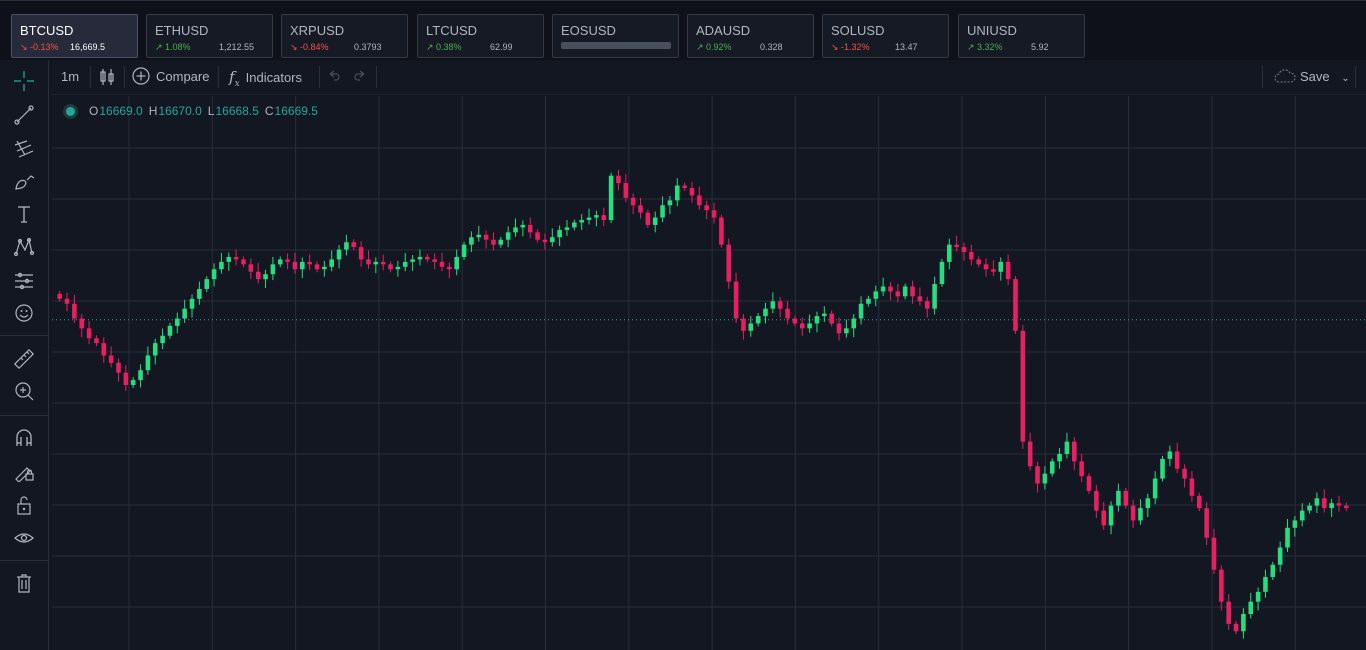 The width and height of the screenshot is (1366, 650). I want to click on unlock-tool, so click(24, 505).